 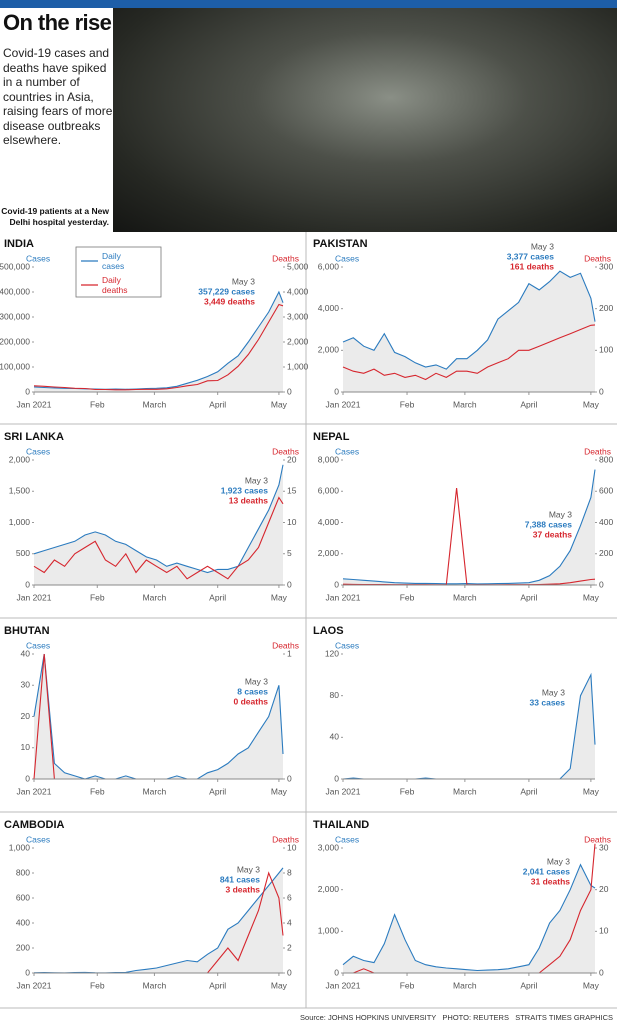 What do you see at coordinates (243, 889) in the screenshot?
I see `annotation-deaths: 3 deaths` at bounding box center [243, 889].